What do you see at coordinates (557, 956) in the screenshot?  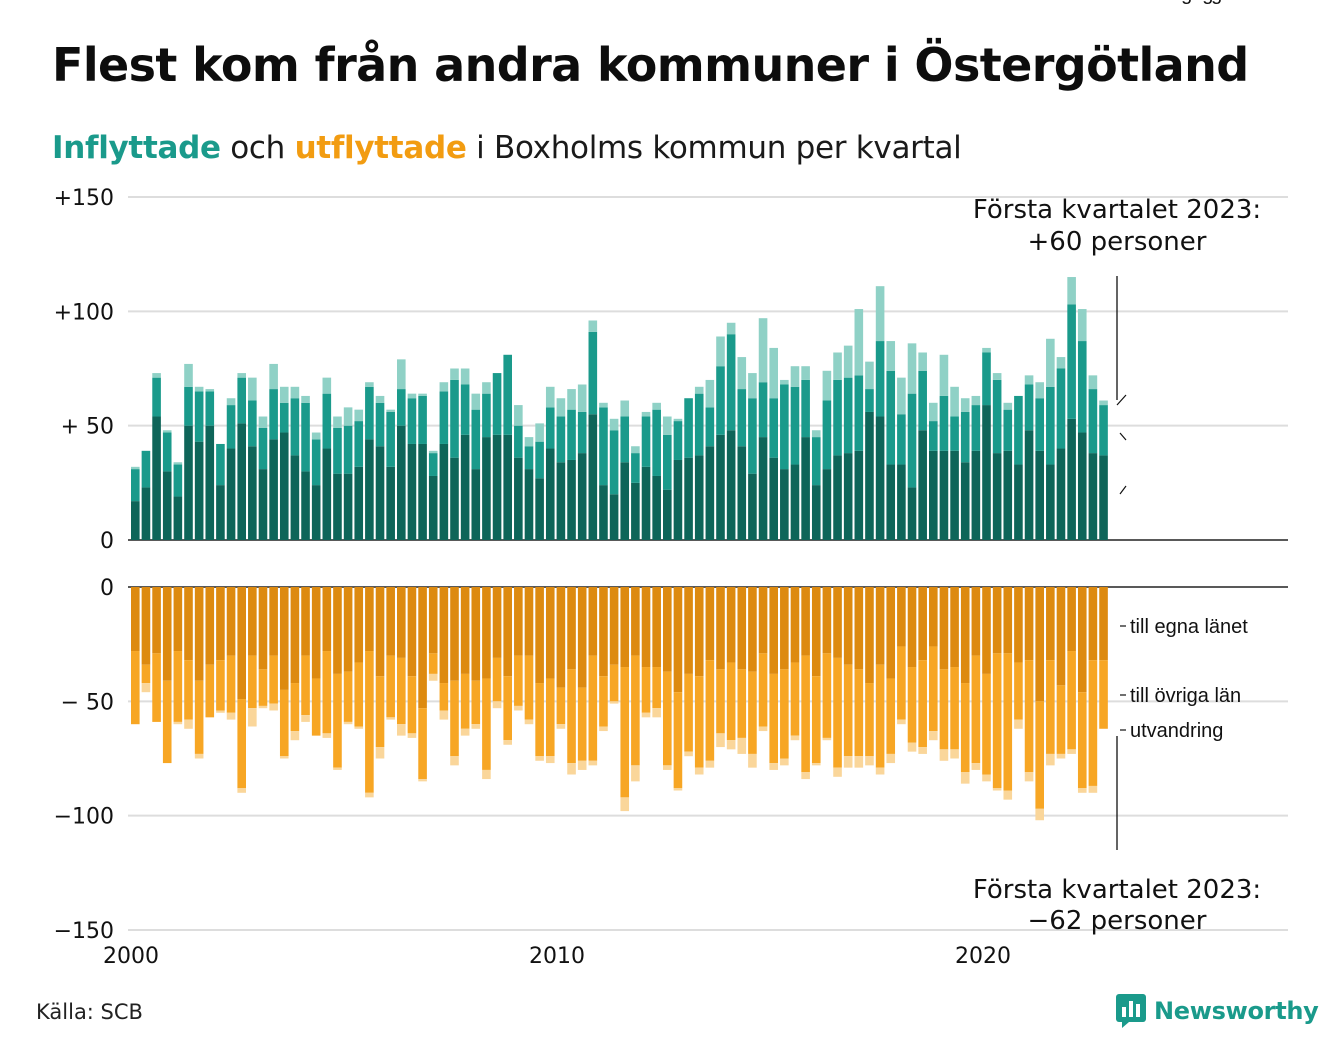 I see `x-tick-2010: 2010` at bounding box center [557, 956].